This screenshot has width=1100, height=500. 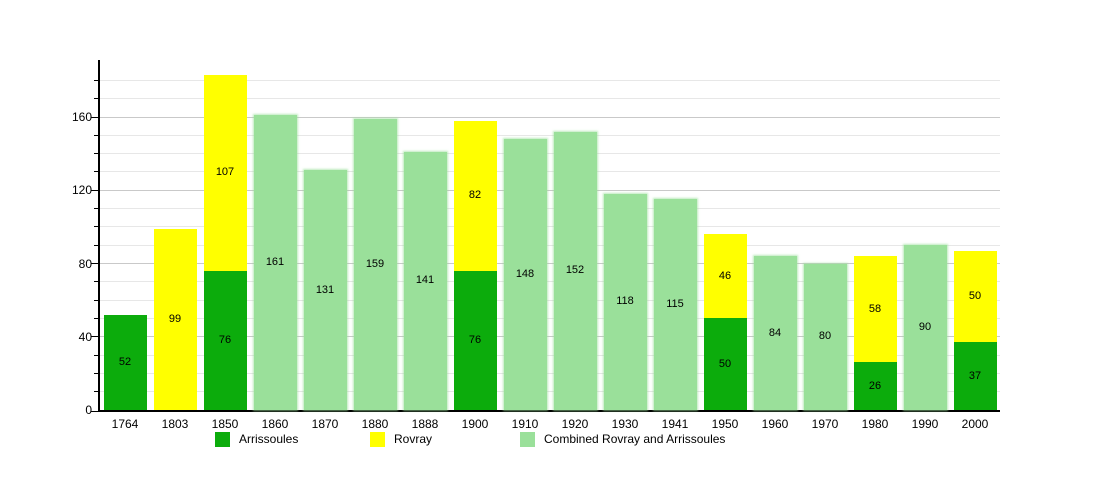 I want to click on legend-item-arrissoules: Arrissoules, so click(x=256, y=439).